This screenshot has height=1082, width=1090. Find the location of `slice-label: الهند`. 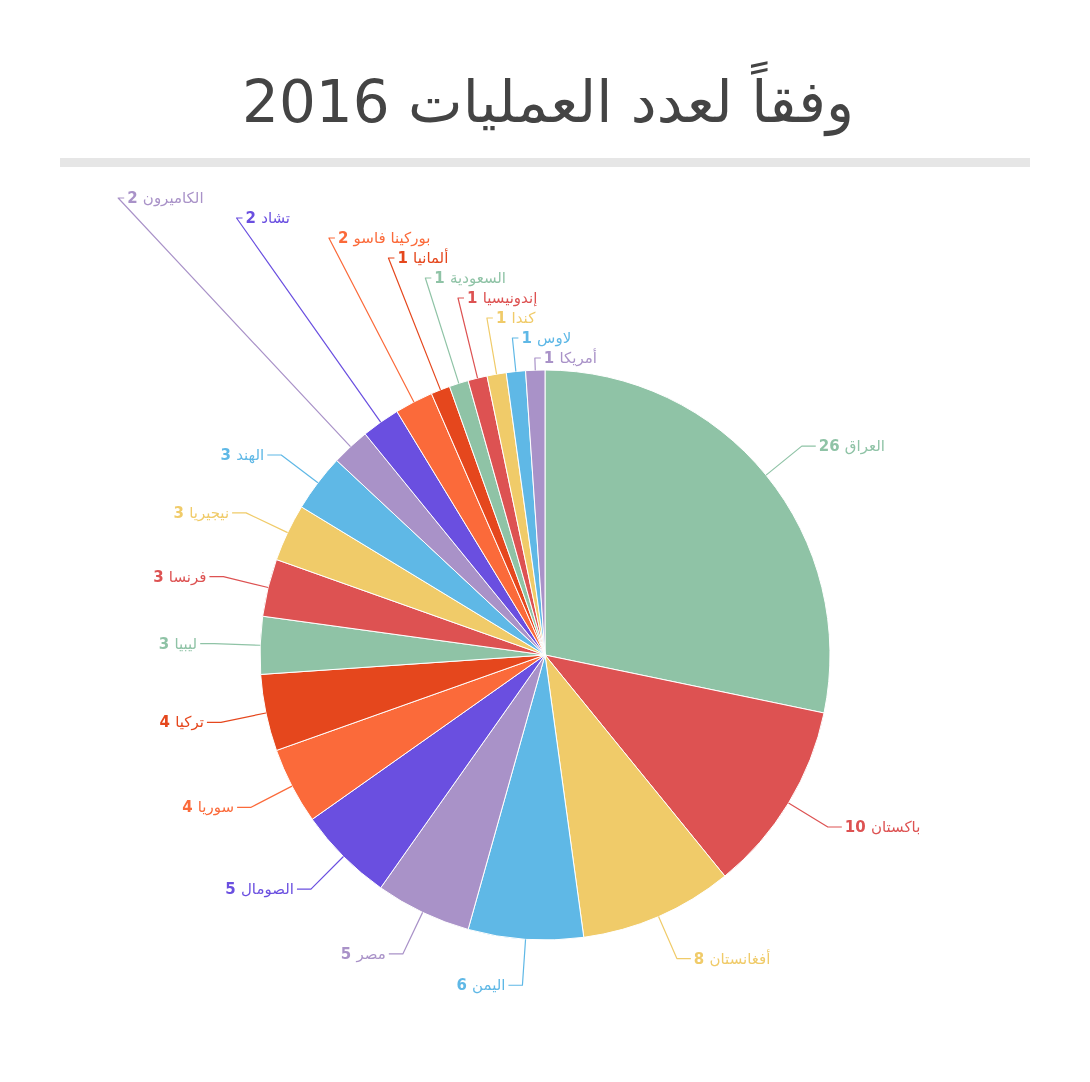

slice-label: الهند is located at coordinates (250, 455).